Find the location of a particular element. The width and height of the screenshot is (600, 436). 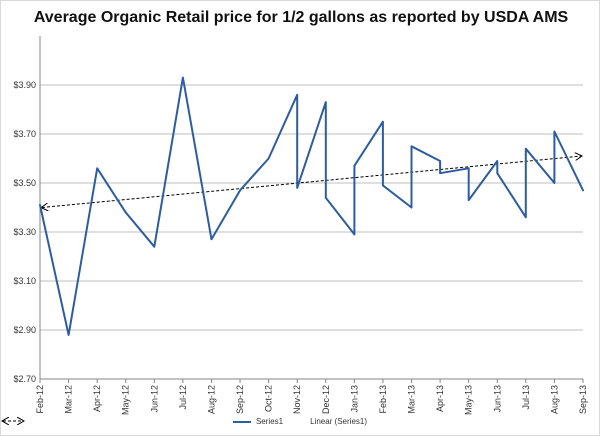

x-tick-label: Aug-12 is located at coordinates (211, 399).